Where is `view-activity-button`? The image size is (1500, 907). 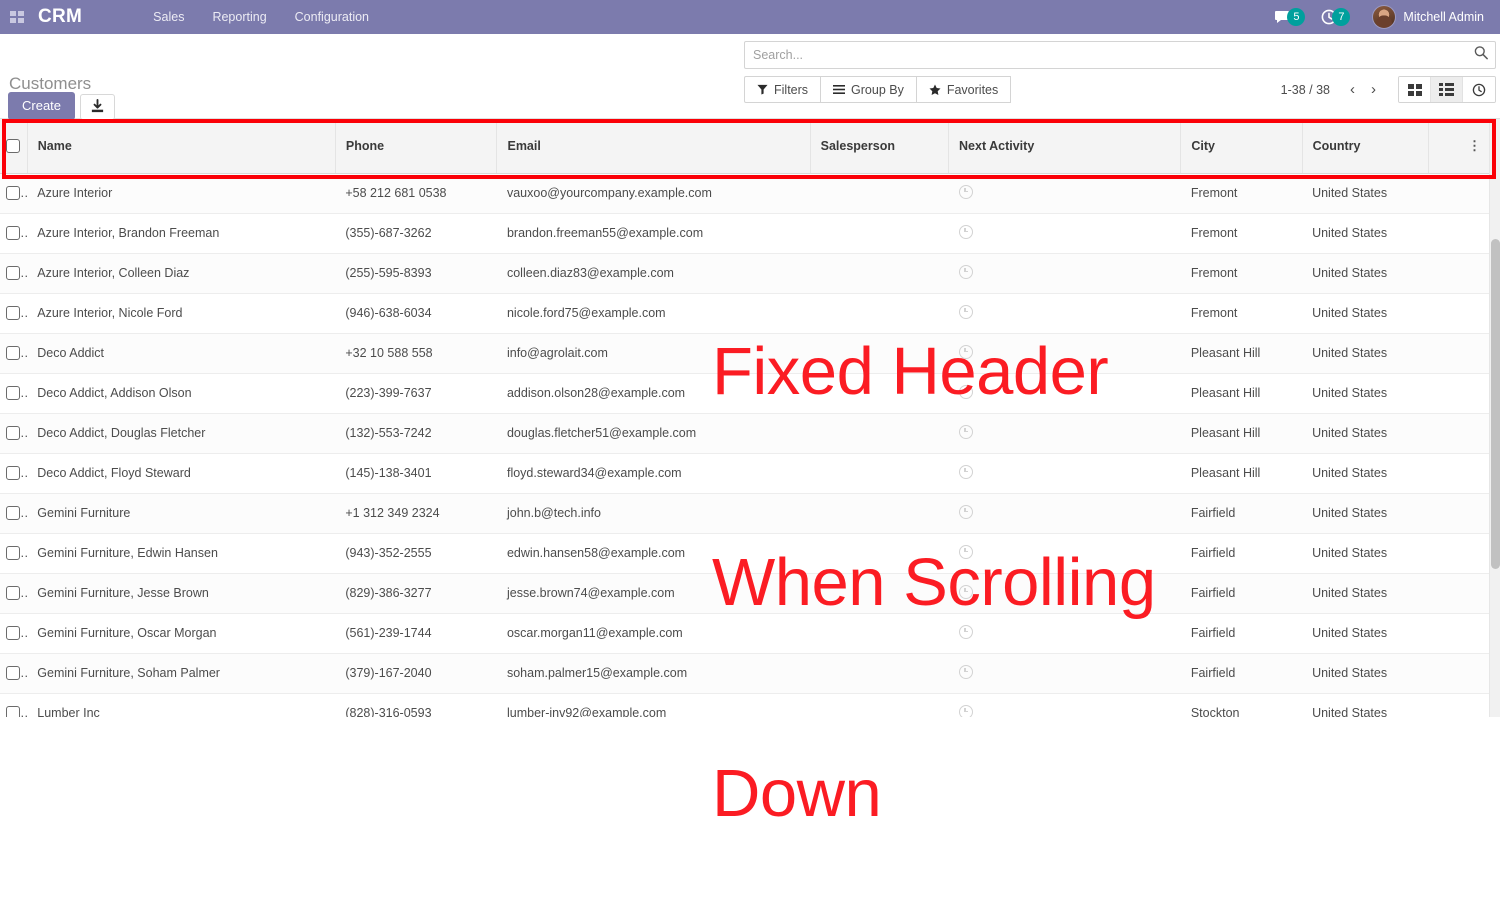 view-activity-button is located at coordinates (1479, 89).